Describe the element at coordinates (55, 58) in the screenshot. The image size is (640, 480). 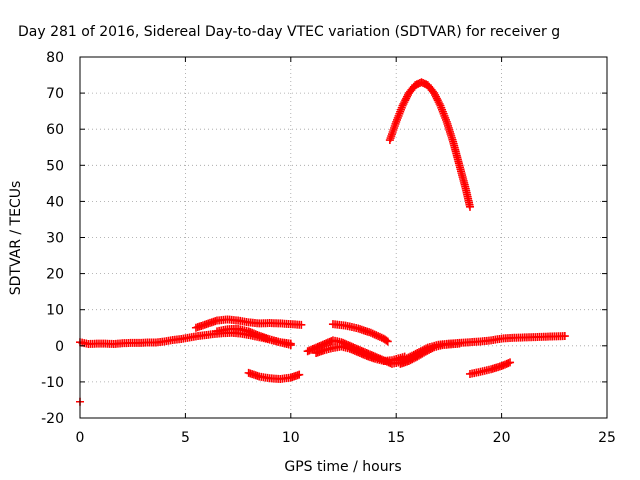
I see `y-tick-label: 80` at that location.